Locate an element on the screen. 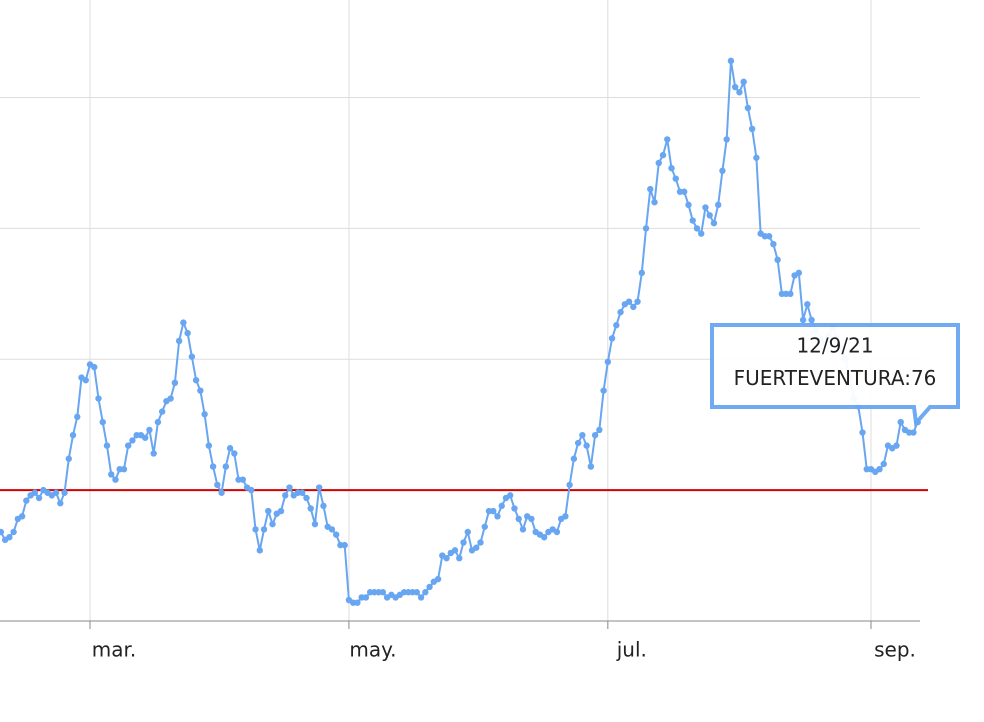 Image resolution: width=984 pixels, height=722 pixels. tooltip-box is located at coordinates (835, 375).